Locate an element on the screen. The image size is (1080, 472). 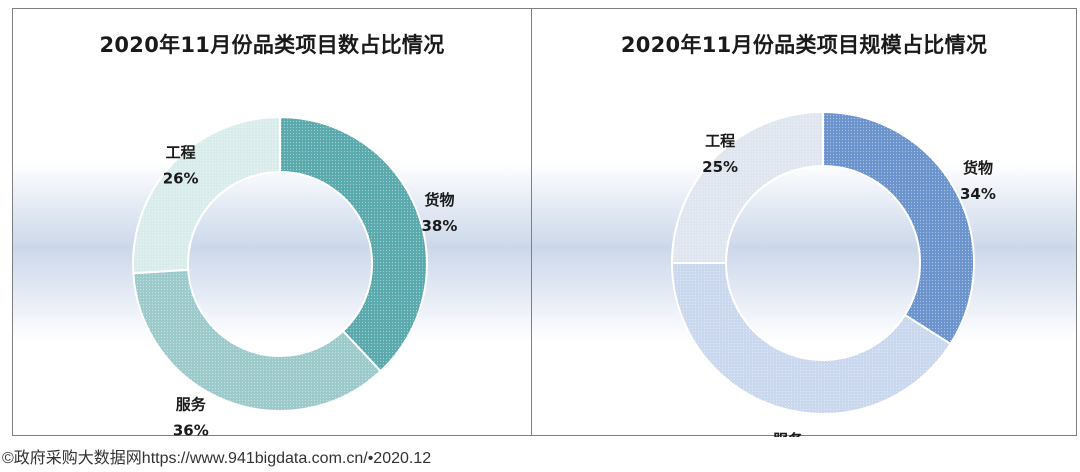
chart-title-item-count: 2020年11月份品类项目数占比情况 is located at coordinates (272, 45).